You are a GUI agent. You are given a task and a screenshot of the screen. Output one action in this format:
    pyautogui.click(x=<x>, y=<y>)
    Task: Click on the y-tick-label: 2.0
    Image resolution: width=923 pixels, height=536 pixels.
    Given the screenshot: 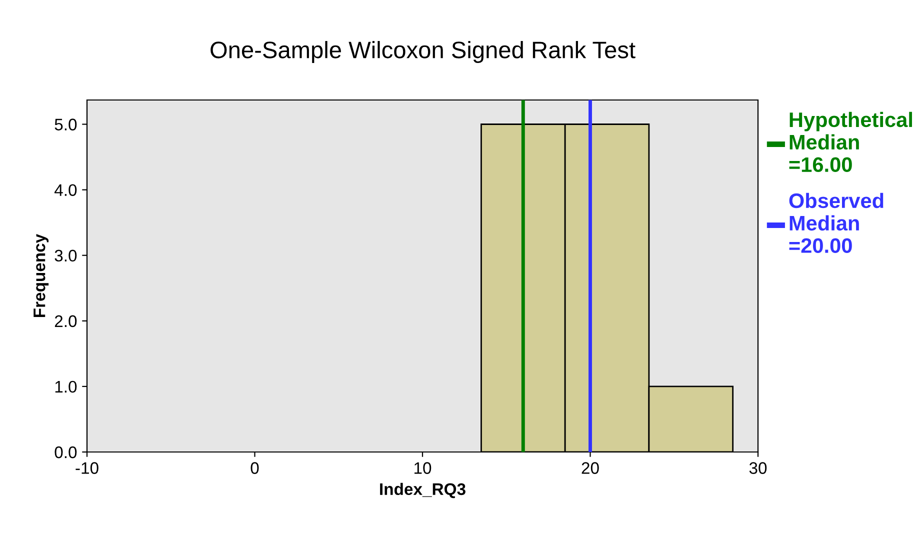 What is the action you would take?
    pyautogui.click(x=65, y=321)
    